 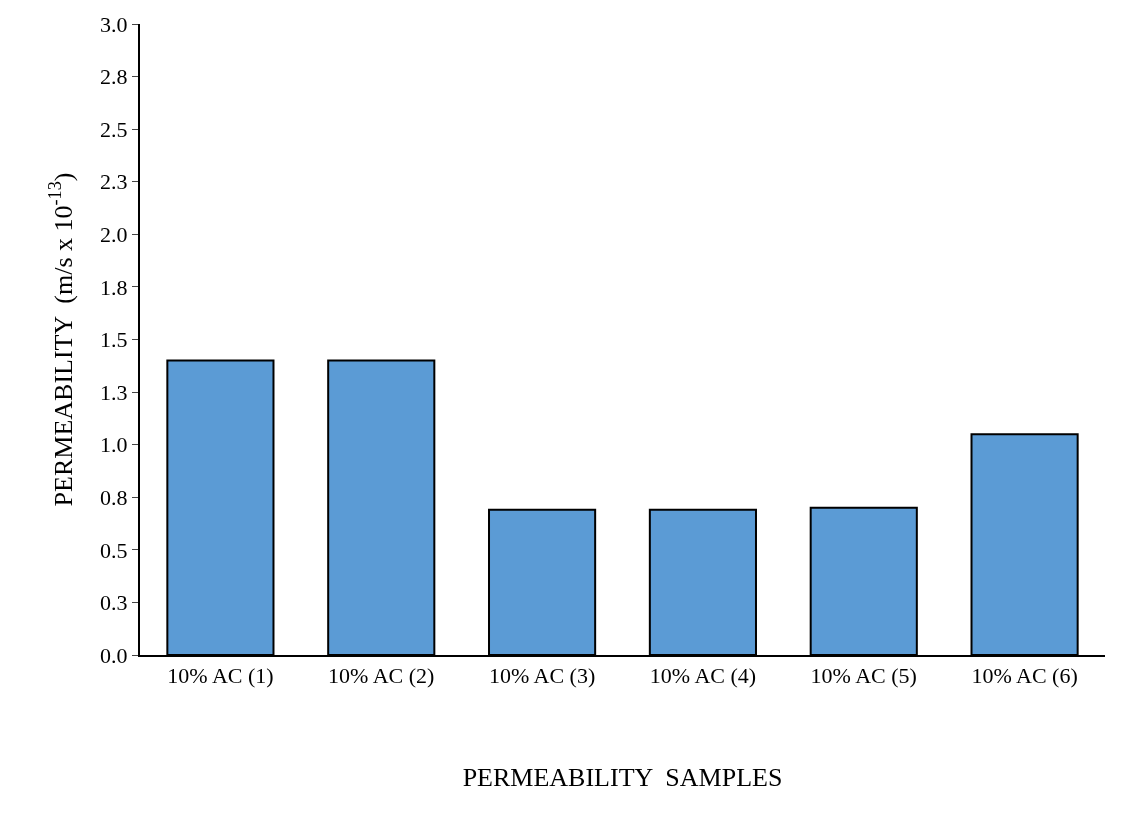 I want to click on y-tick-label: 0.3, so click(x=114, y=603).